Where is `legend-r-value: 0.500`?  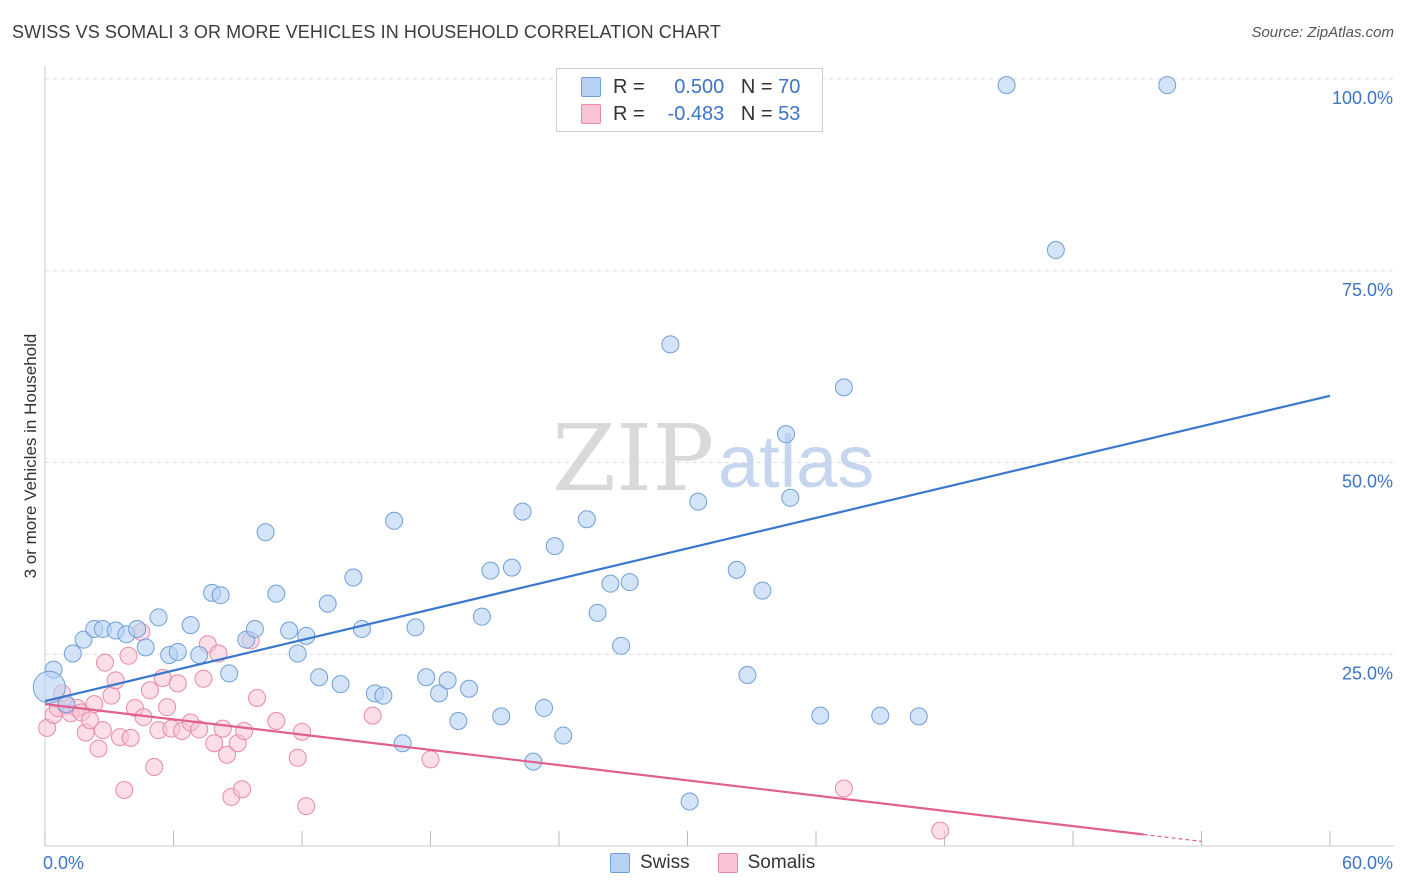 legend-r-value: 0.500 is located at coordinates (699, 86).